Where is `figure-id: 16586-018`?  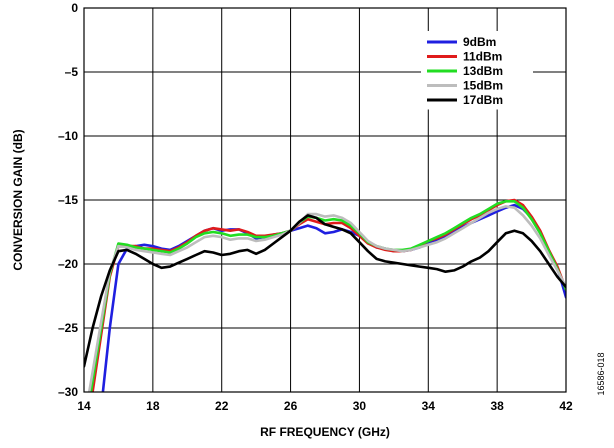 figure-id: 16586-018 is located at coordinates (601, 373).